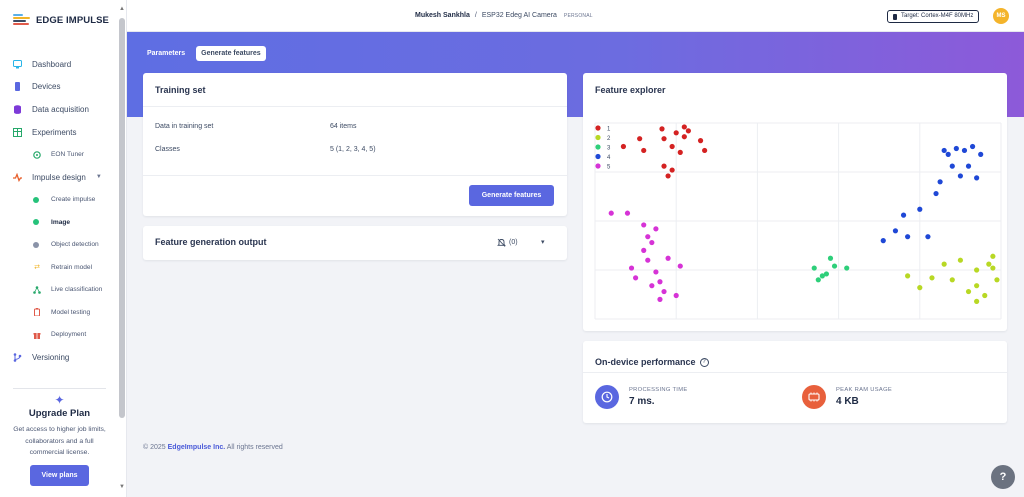  What do you see at coordinates (355, 243) in the screenshot?
I see `feature-generation-output-card: Feature generation output (0) ▾` at bounding box center [355, 243].